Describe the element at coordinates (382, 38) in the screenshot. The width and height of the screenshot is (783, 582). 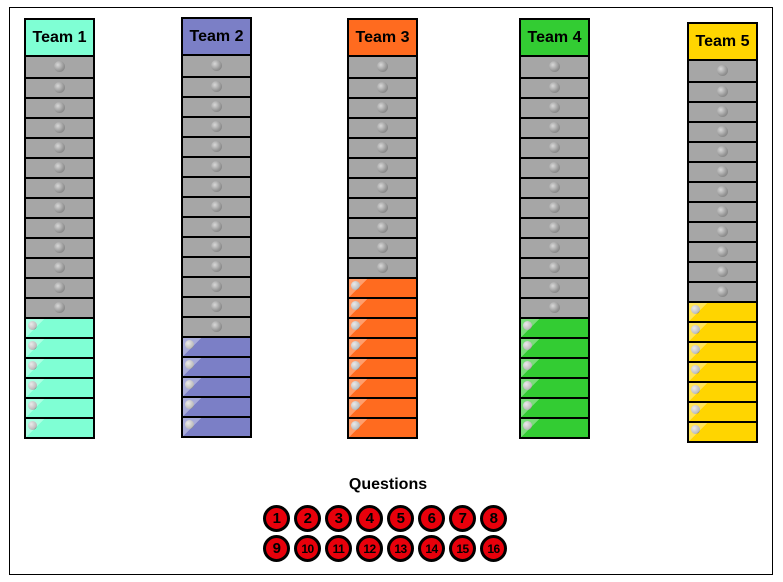
I see `team-header-3: Team 3` at that location.